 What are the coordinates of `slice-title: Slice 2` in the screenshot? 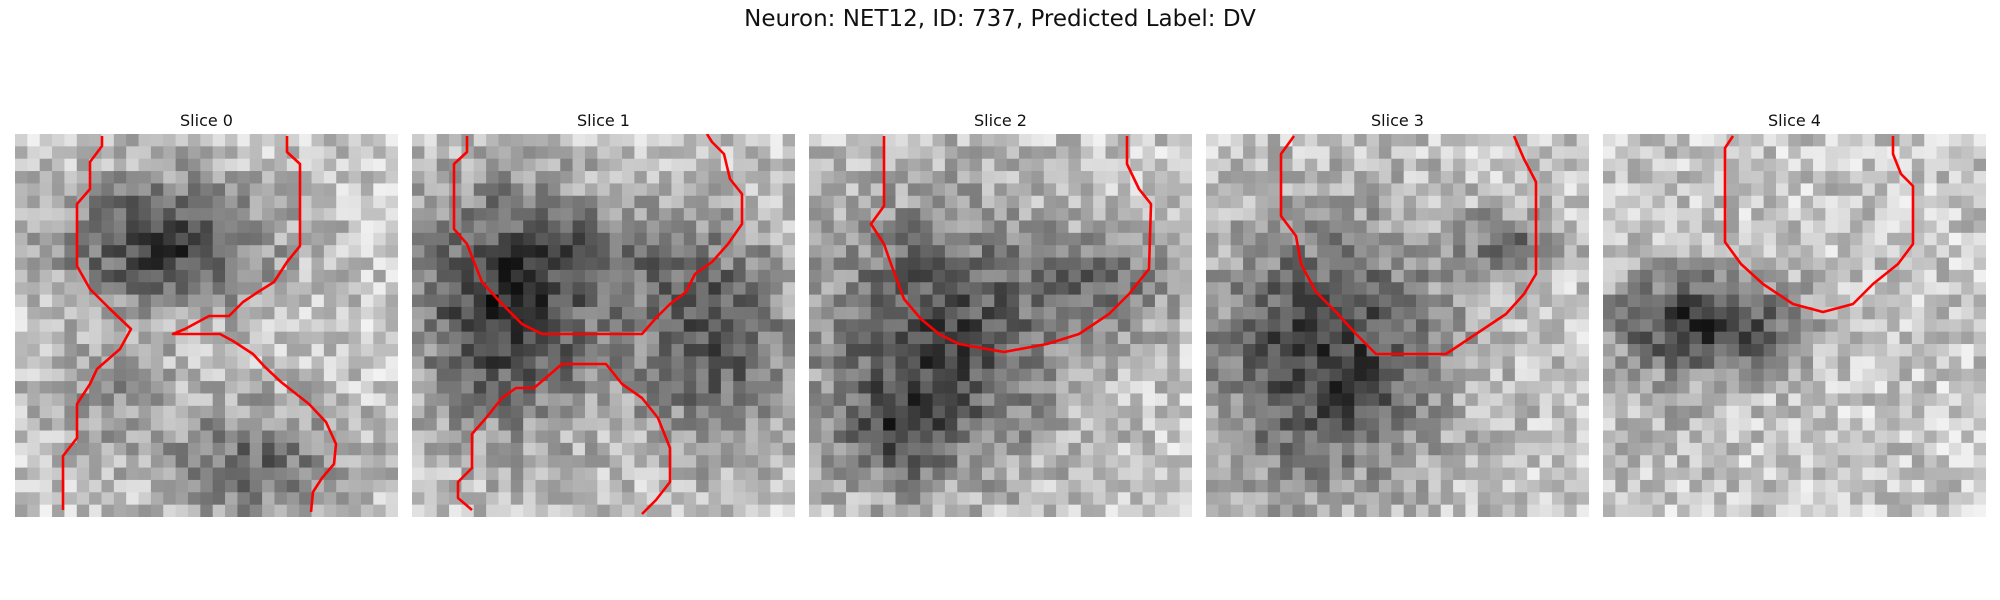 It's located at (1000, 120).